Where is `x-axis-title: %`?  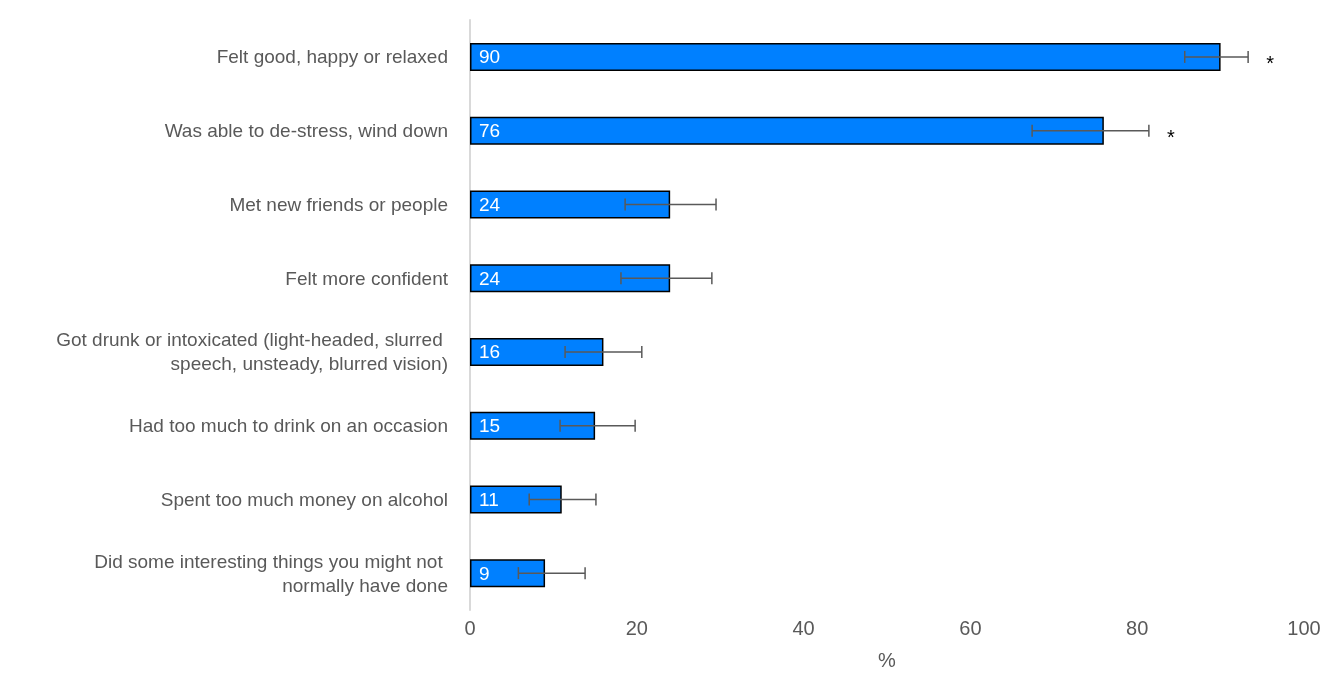
x-axis-title: % is located at coordinates (887, 660).